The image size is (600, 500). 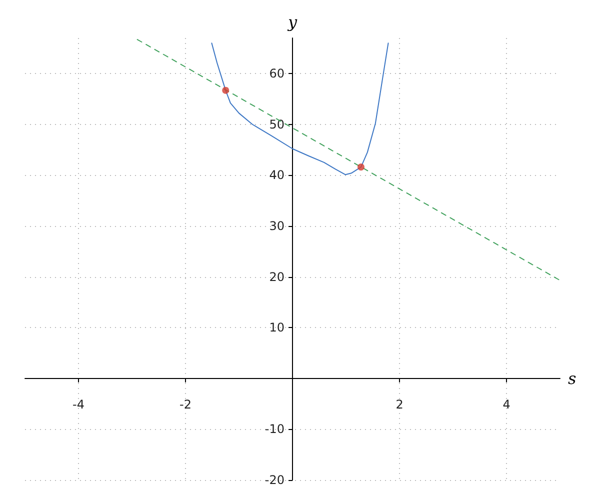 What do you see at coordinates (274, 429) in the screenshot?
I see `y-tick-label: -10` at bounding box center [274, 429].